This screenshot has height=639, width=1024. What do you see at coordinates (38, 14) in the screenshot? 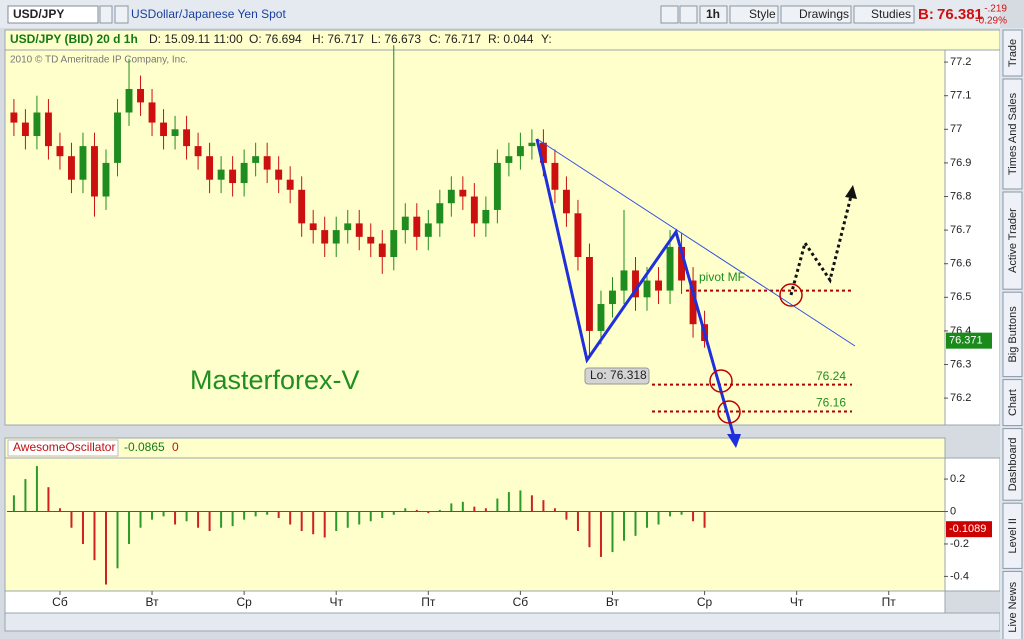
I see `symbol: USD/JPY` at bounding box center [38, 14].